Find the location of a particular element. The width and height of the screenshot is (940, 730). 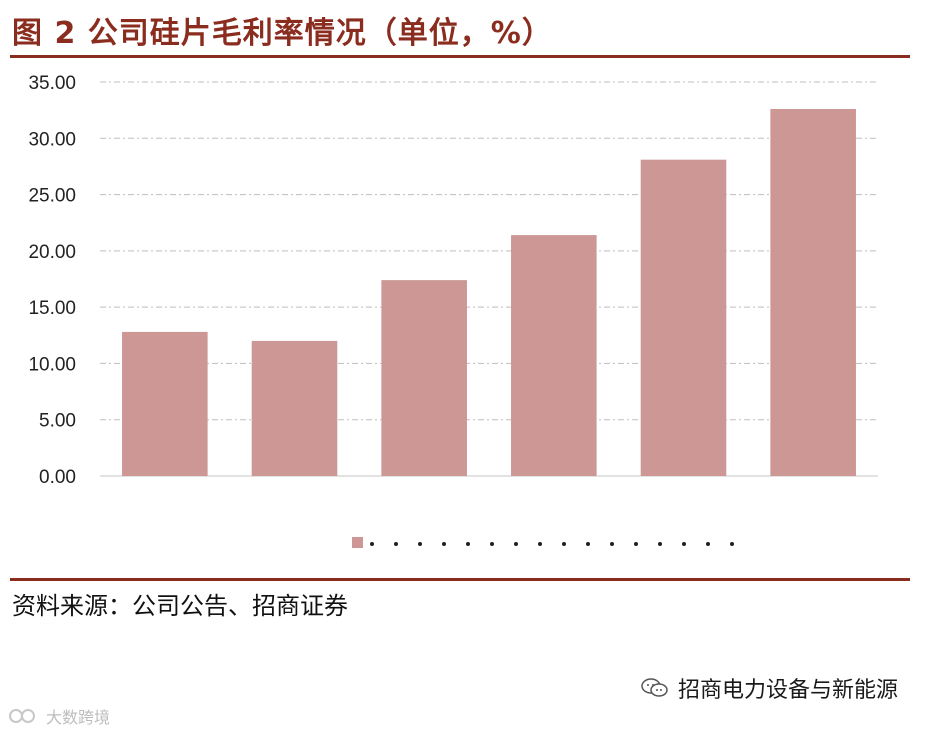

y-axis: 0.00 5.00 10.00 15.00 20.00 25.00 30.00 35.00 is located at coordinates (52, 280).